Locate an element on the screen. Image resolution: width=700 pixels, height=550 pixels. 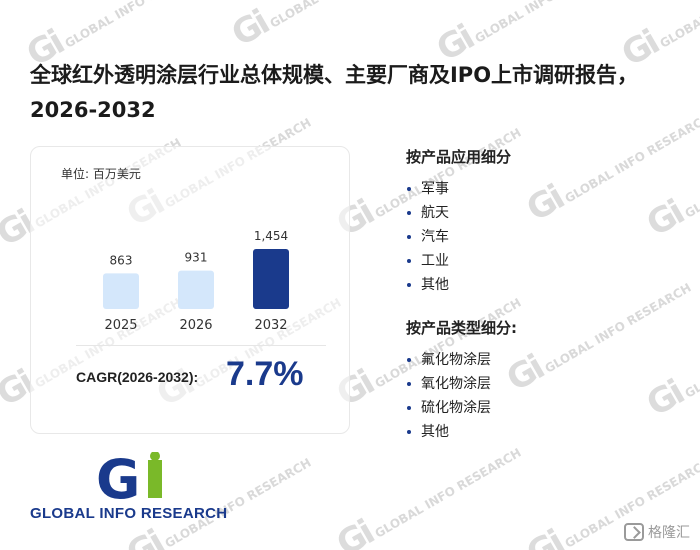
type-segment: 按产品类型细分: 氟化物涂层 氧化物涂层 硫化物涂层 其他 is located at coordinates (461, 380).